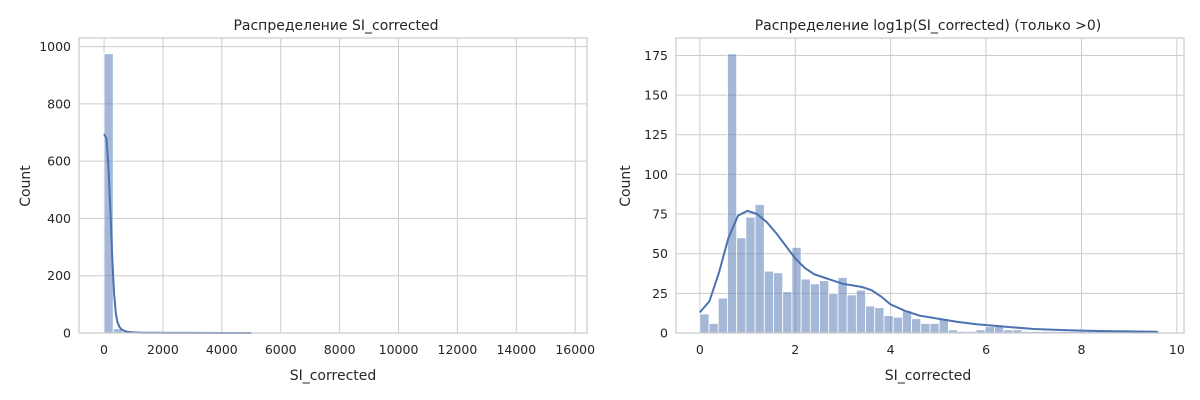  Describe the element at coordinates (59, 103) in the screenshot. I see `y-tick-label: 800` at that location.